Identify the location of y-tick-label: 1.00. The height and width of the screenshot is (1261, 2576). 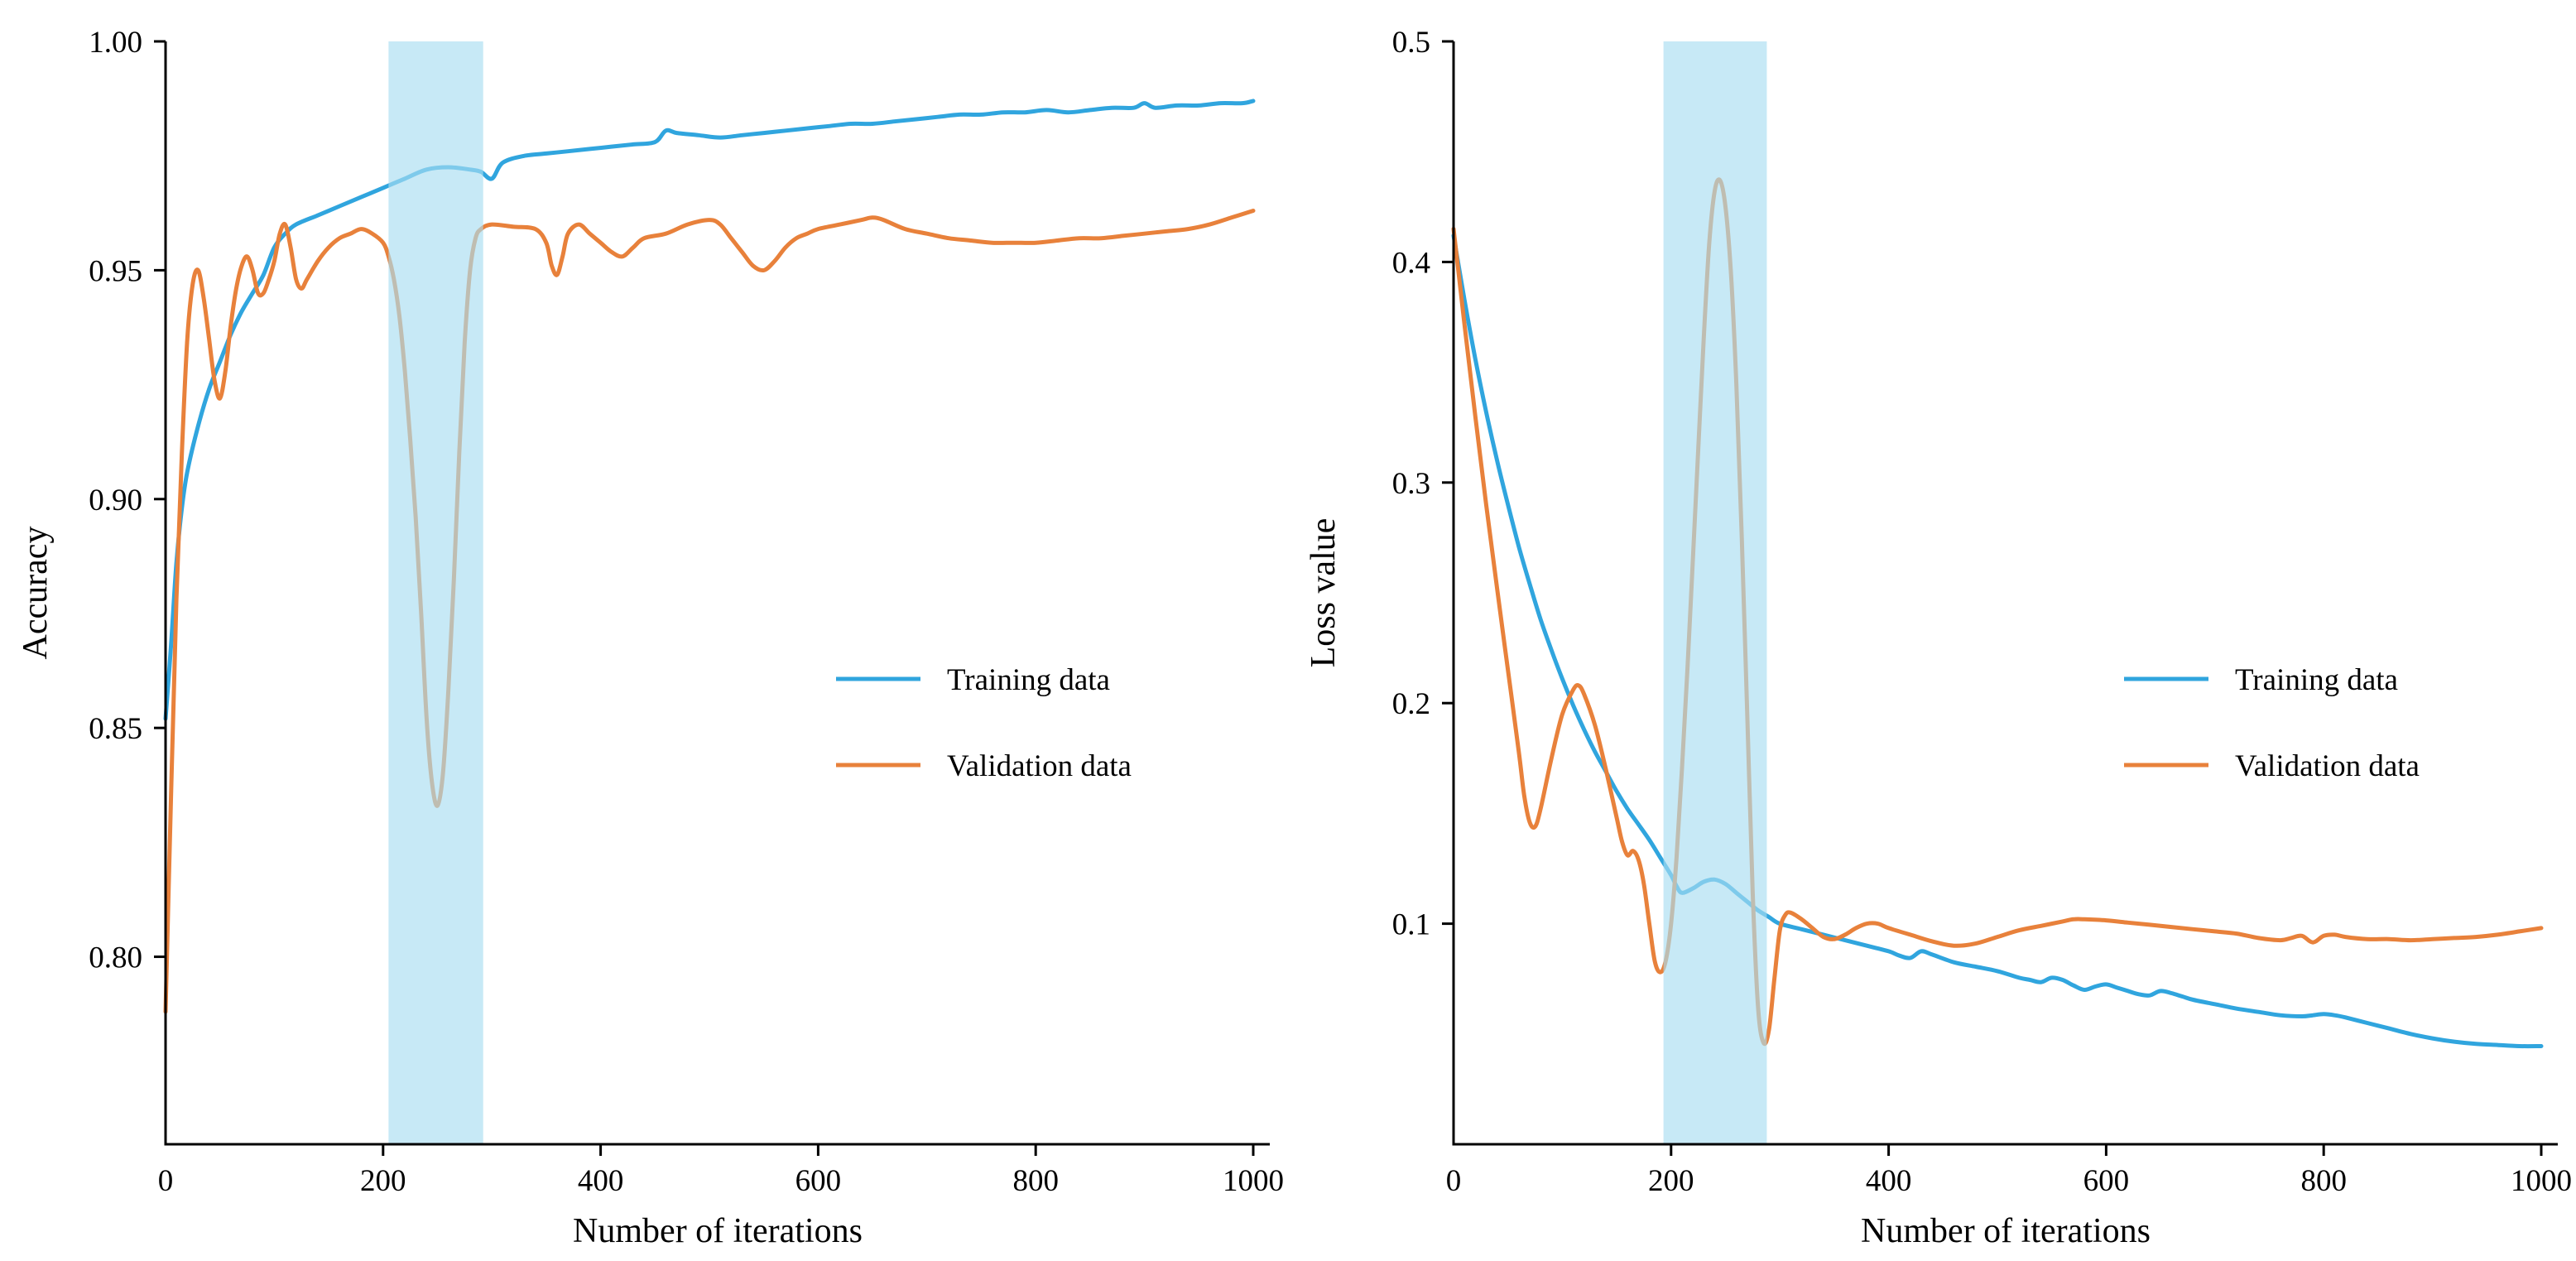
(115, 43).